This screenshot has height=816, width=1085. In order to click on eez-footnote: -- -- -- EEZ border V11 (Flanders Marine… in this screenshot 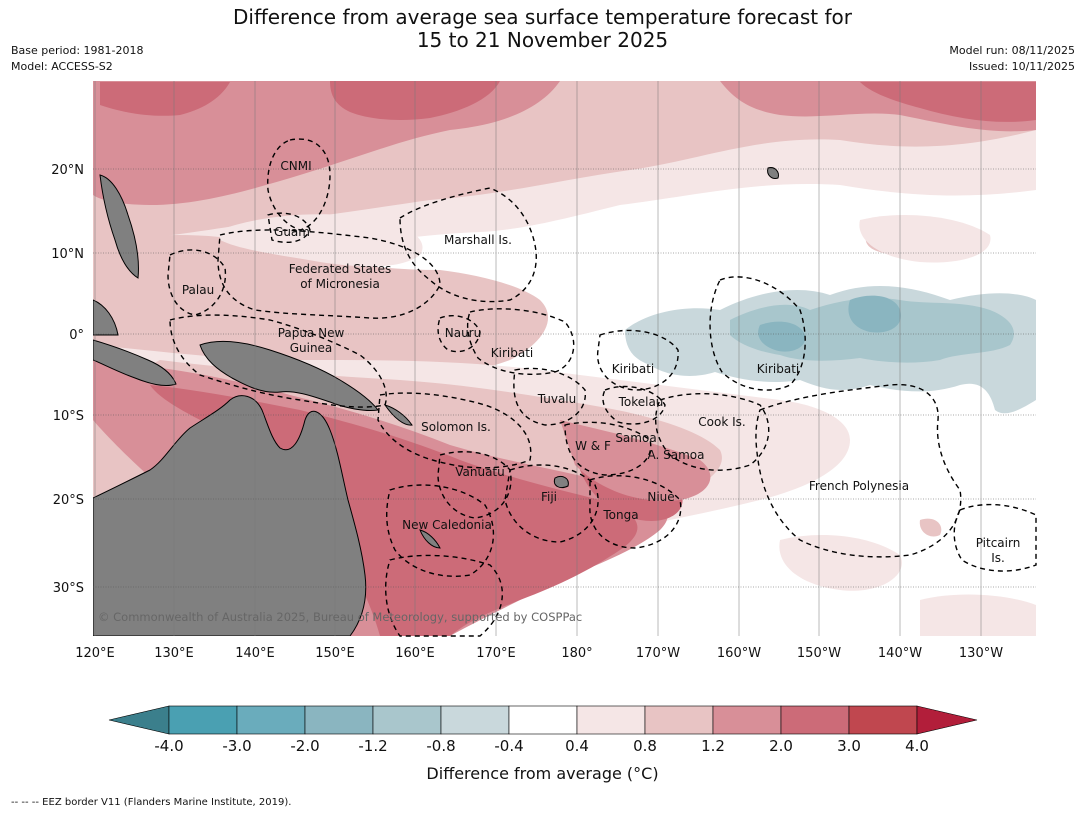, I will do `click(151, 802)`.